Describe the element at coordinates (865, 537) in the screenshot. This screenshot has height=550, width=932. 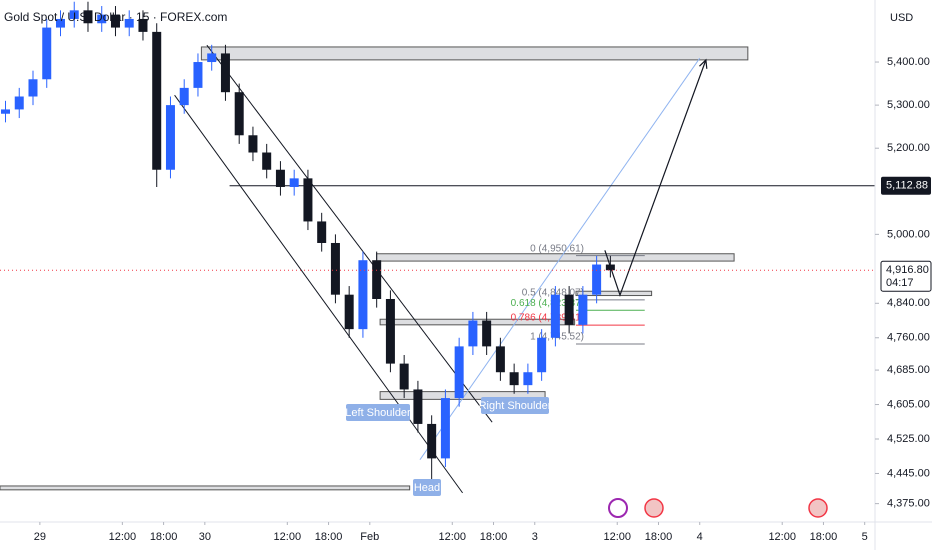
I see `x-tick-label: 5` at that location.